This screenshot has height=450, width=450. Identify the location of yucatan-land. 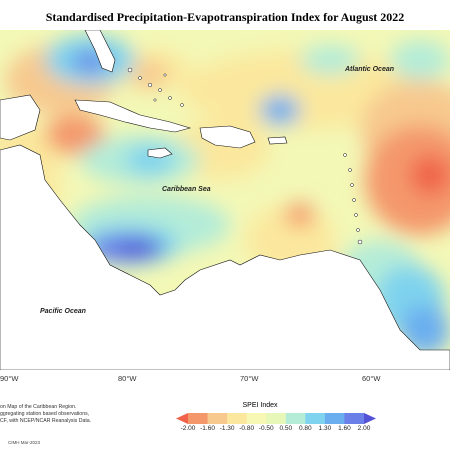
(20, 117).